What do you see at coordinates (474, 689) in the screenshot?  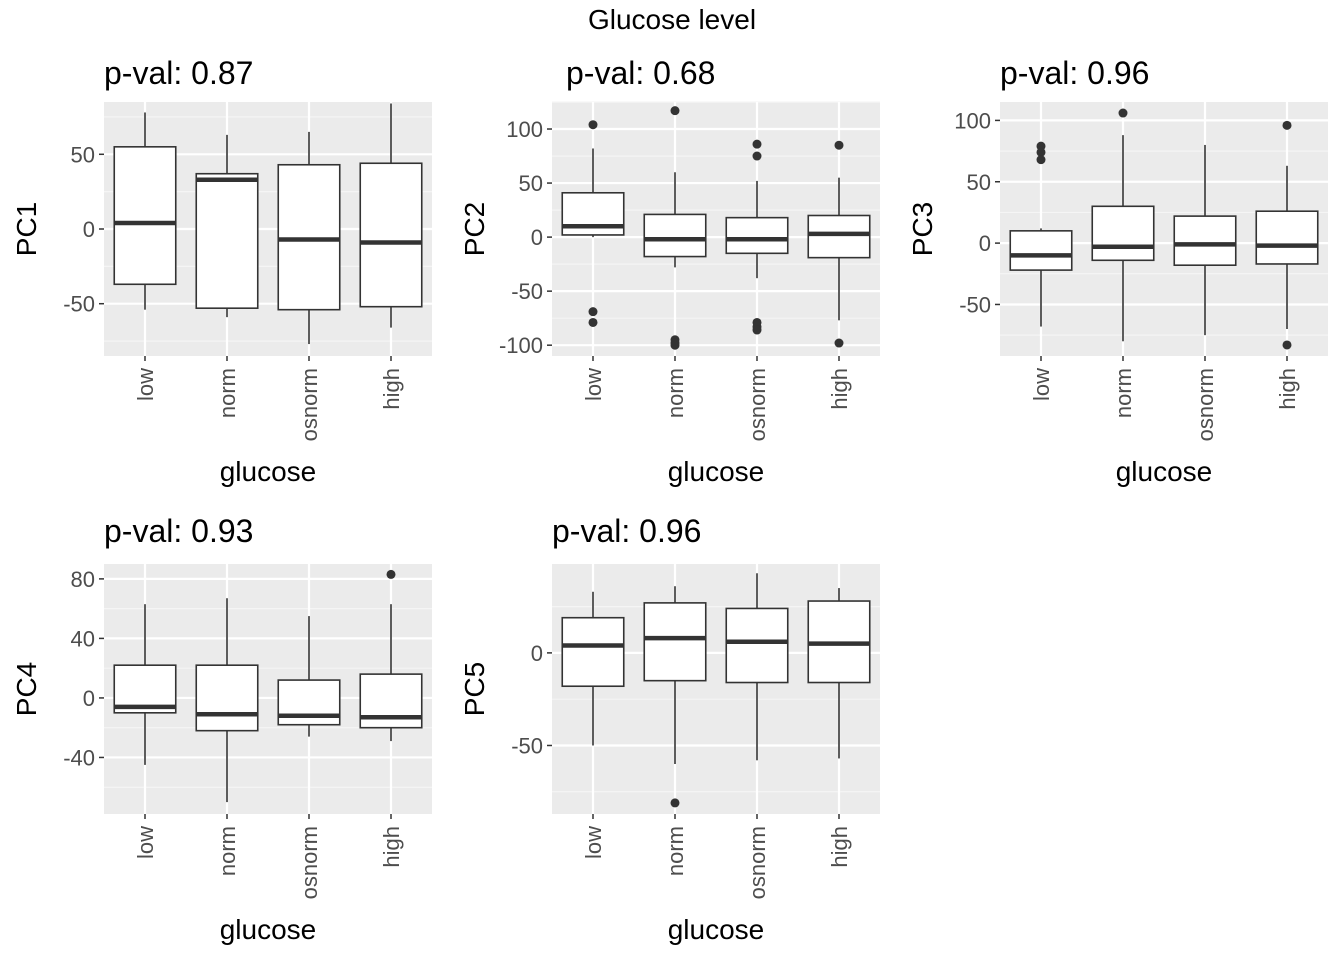 I see `y-axis-label: PC5` at bounding box center [474, 689].